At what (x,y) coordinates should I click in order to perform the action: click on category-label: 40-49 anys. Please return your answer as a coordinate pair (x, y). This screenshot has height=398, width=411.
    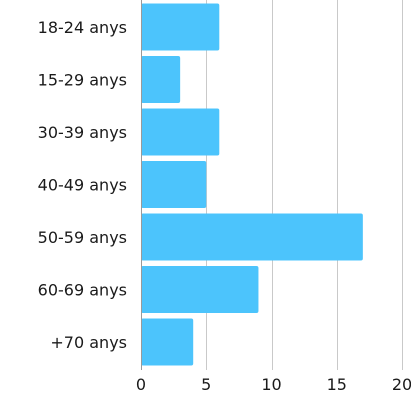
    Looking at the image, I should click on (82, 185).